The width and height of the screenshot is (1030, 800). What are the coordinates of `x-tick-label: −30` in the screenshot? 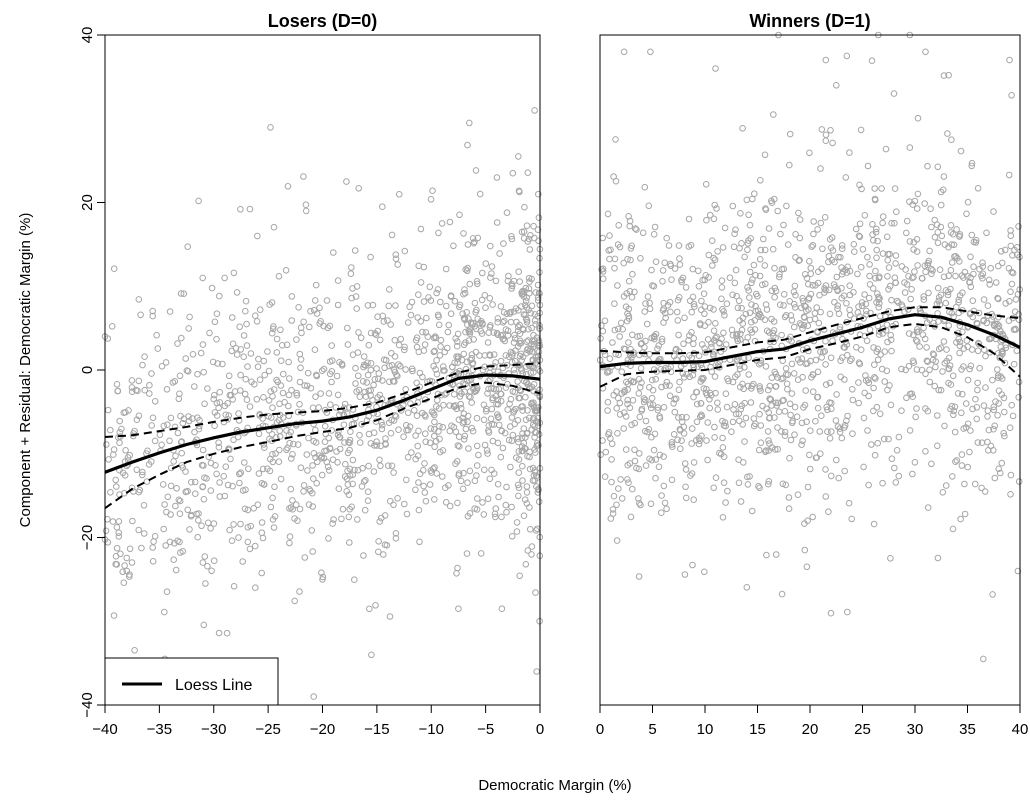 It's located at (213, 729).